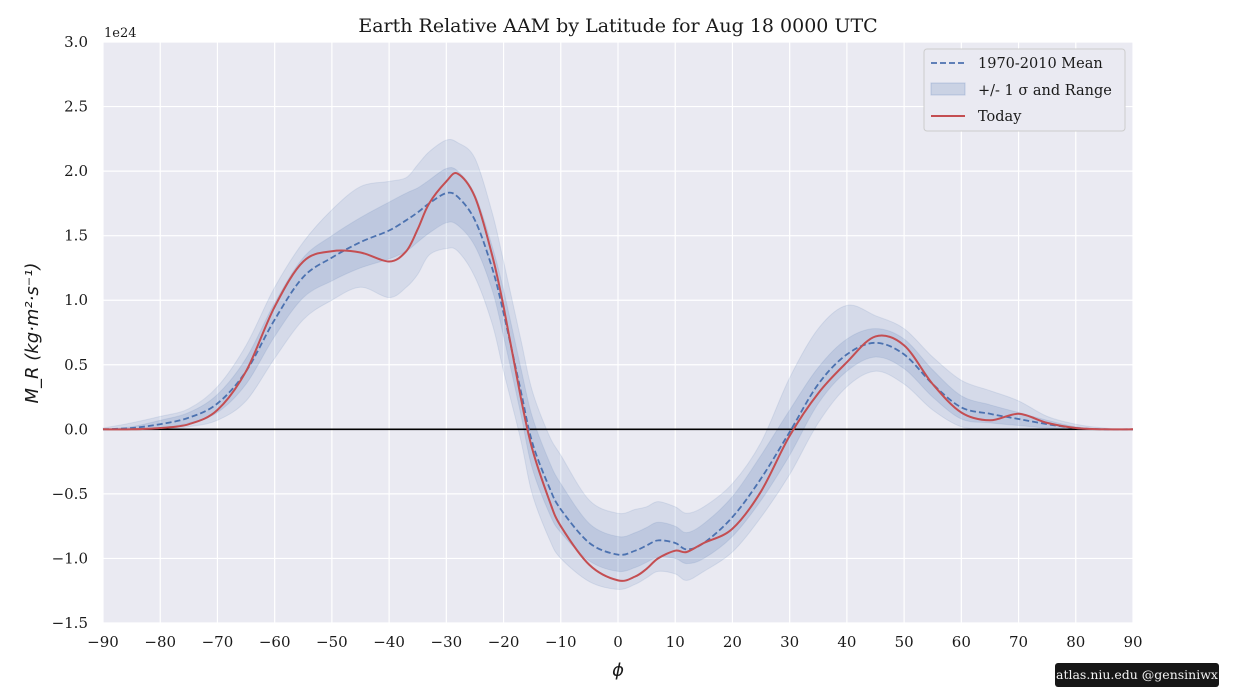  I want to click on x-tick-label: −40, so click(389, 642).